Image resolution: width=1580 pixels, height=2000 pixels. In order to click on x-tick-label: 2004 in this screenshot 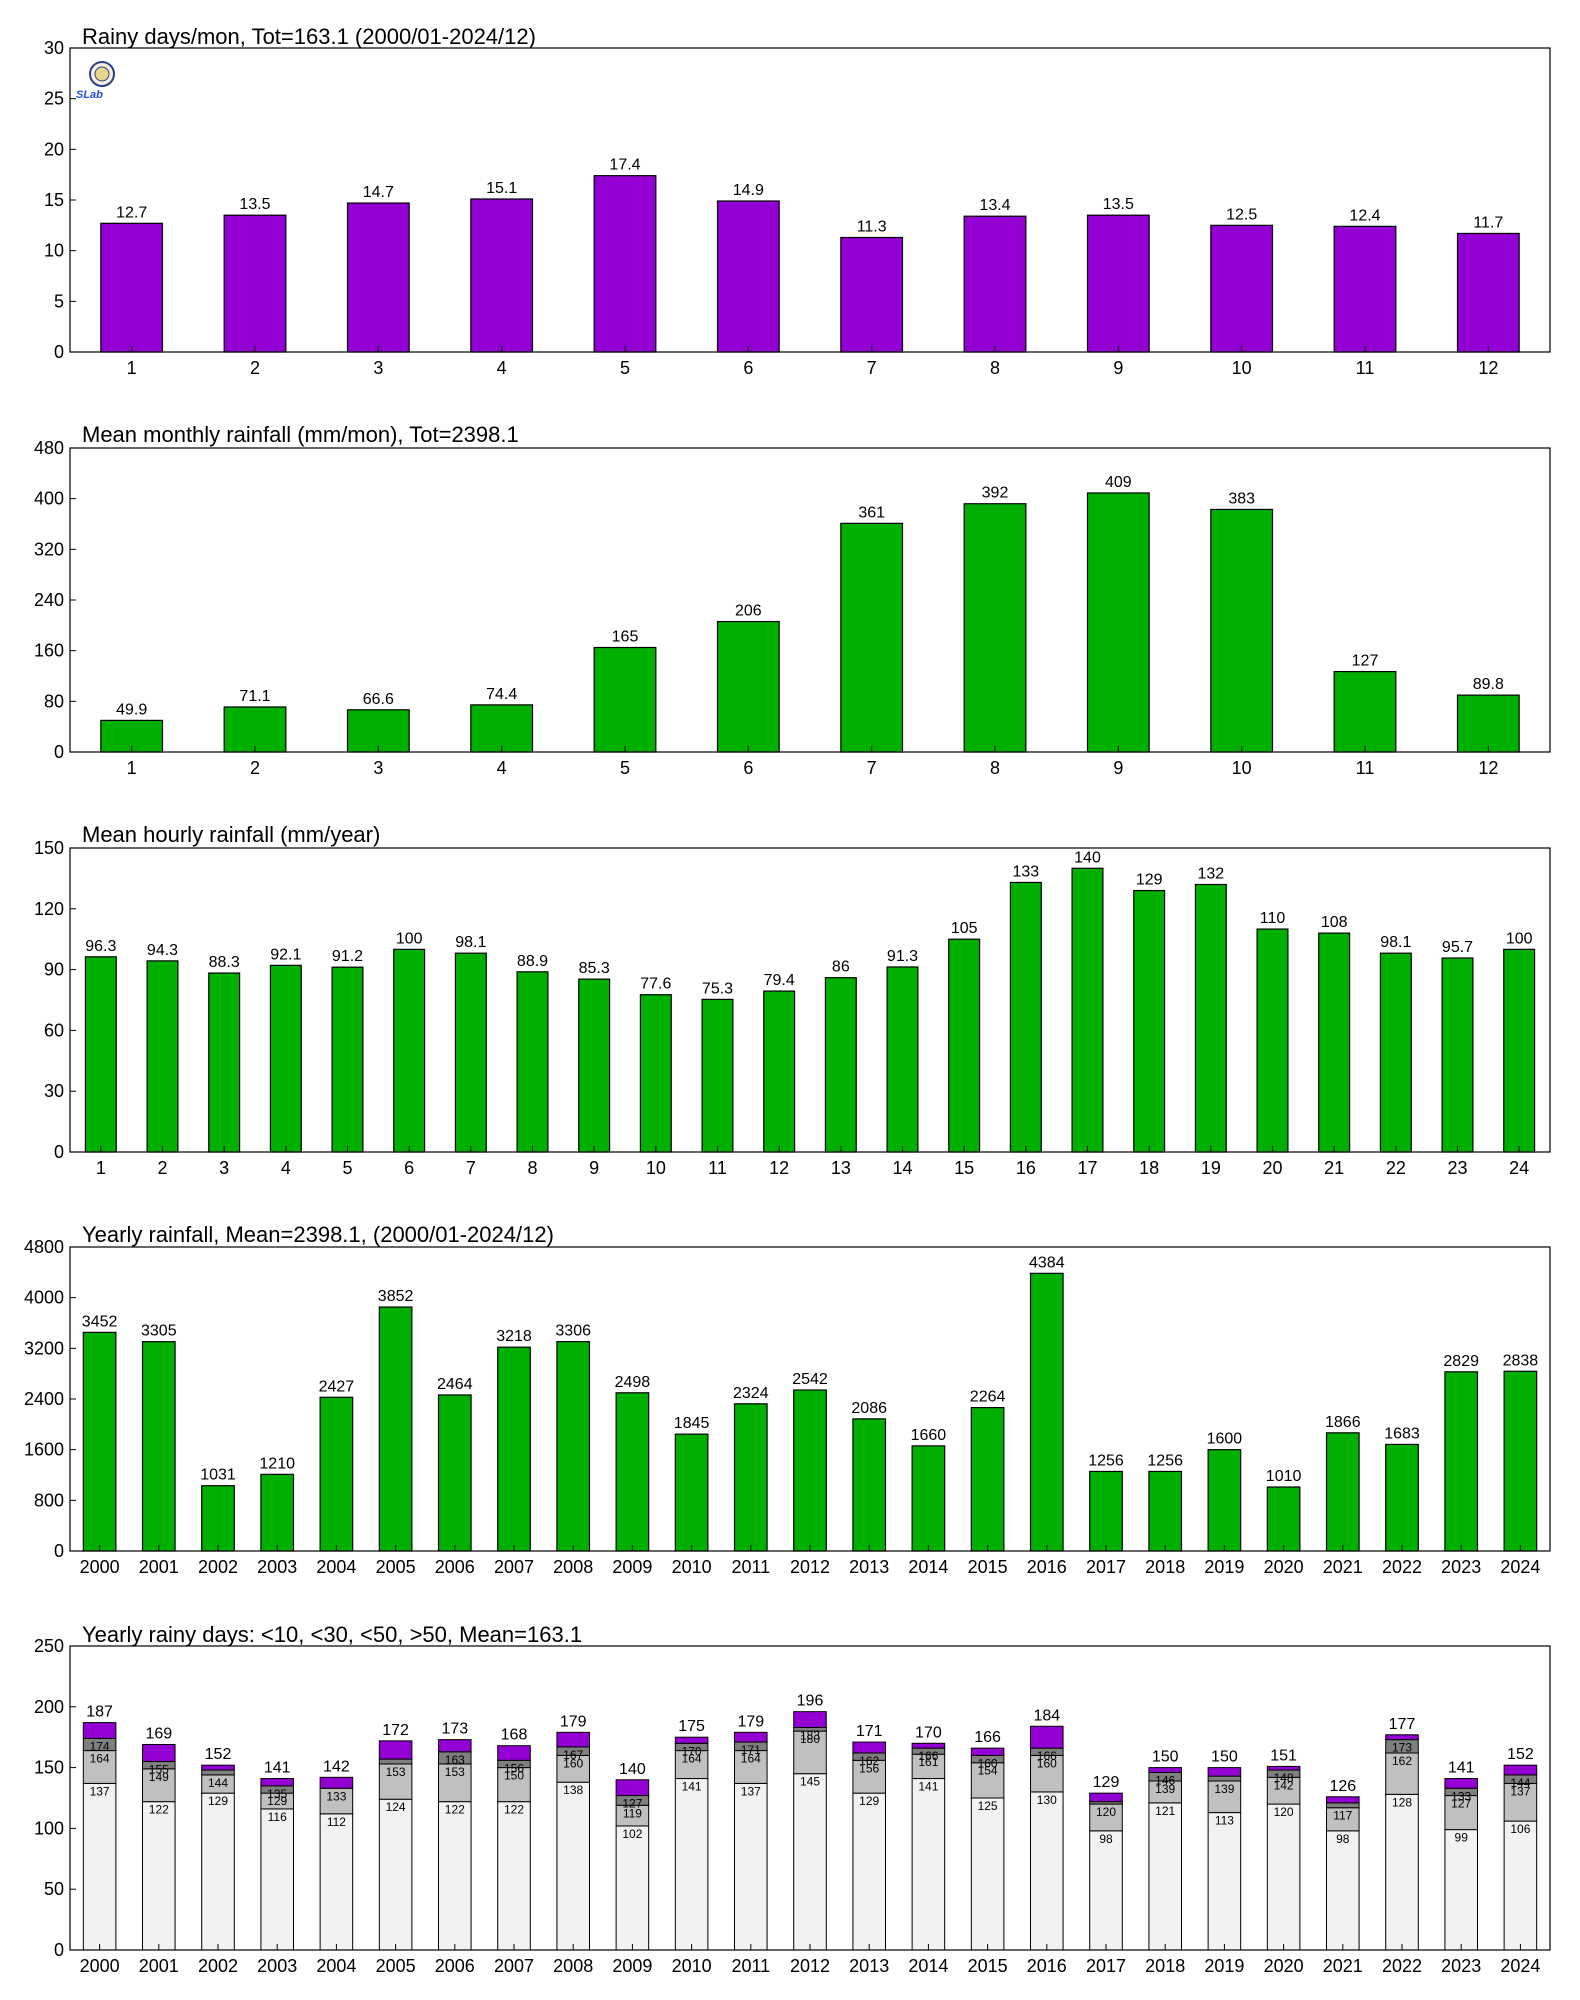, I will do `click(336, 1966)`.